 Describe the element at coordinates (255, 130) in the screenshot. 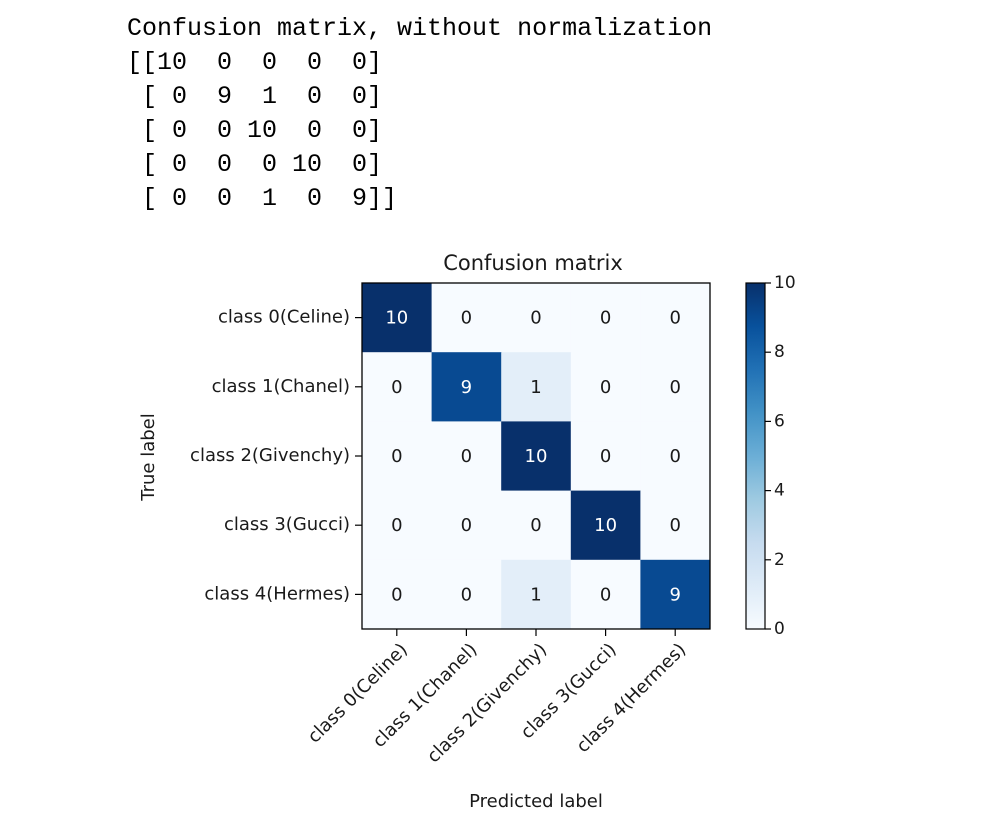

I see `matrix-line-2: [ 0 0 10 0 0]` at that location.